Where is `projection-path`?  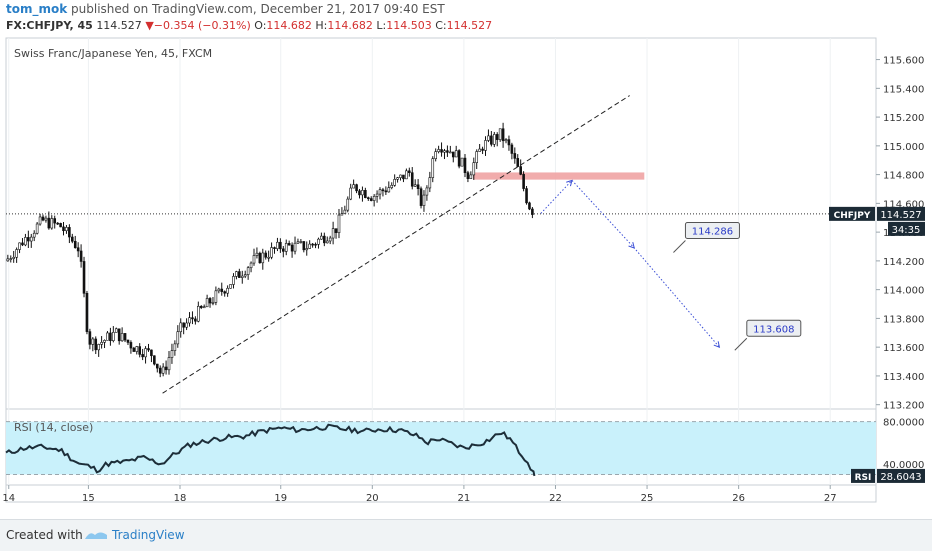
projection-path is located at coordinates (630, 263).